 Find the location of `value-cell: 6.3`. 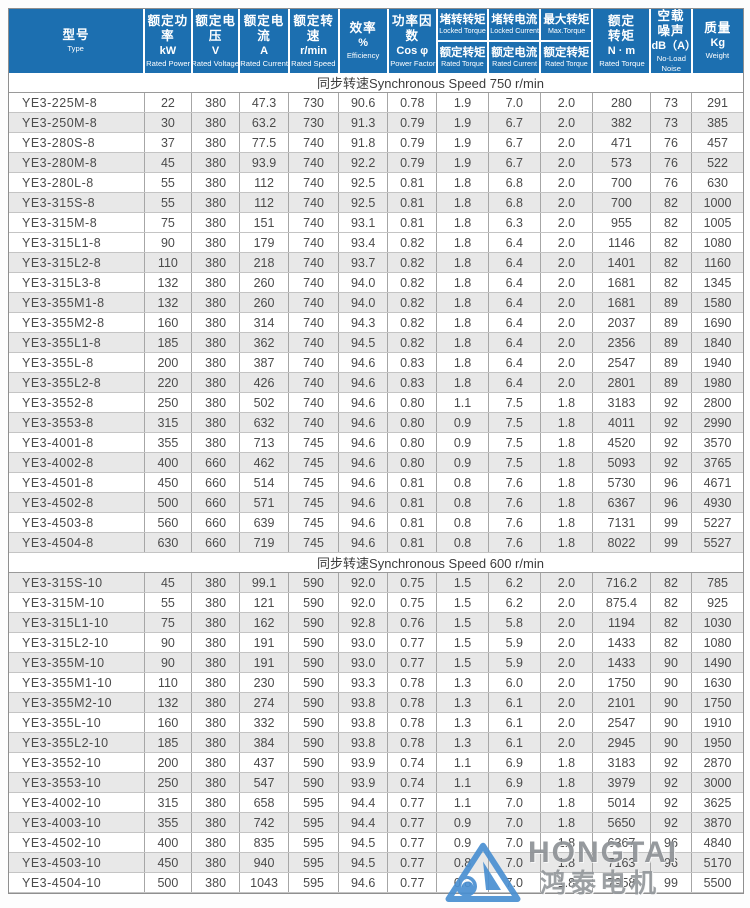

value-cell: 6.3 is located at coordinates (514, 222).